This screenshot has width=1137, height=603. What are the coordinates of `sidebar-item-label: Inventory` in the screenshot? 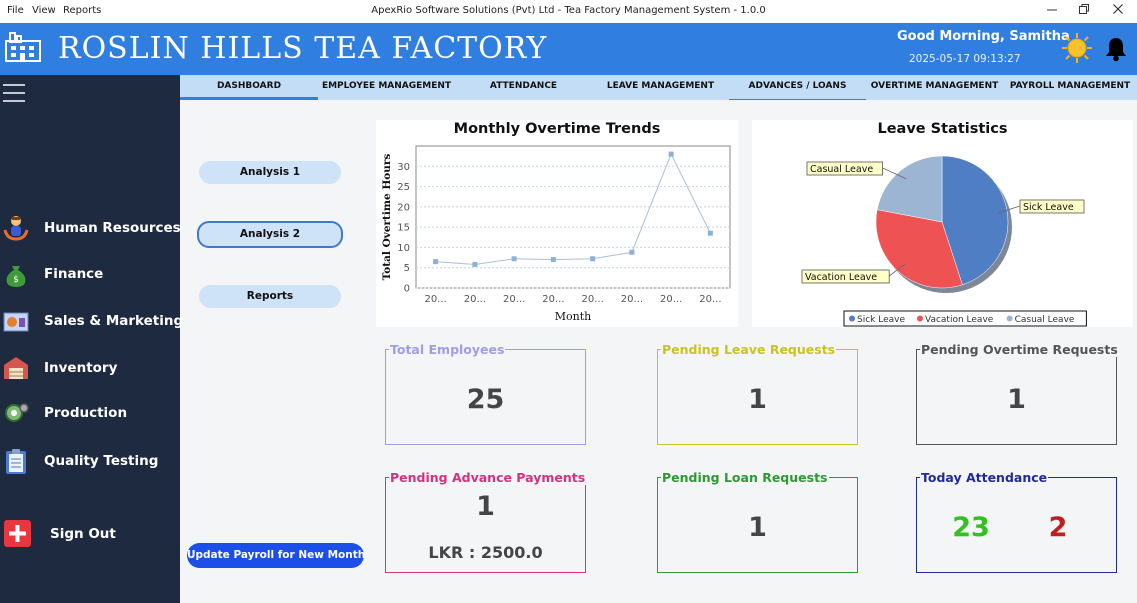 It's located at (81, 368).